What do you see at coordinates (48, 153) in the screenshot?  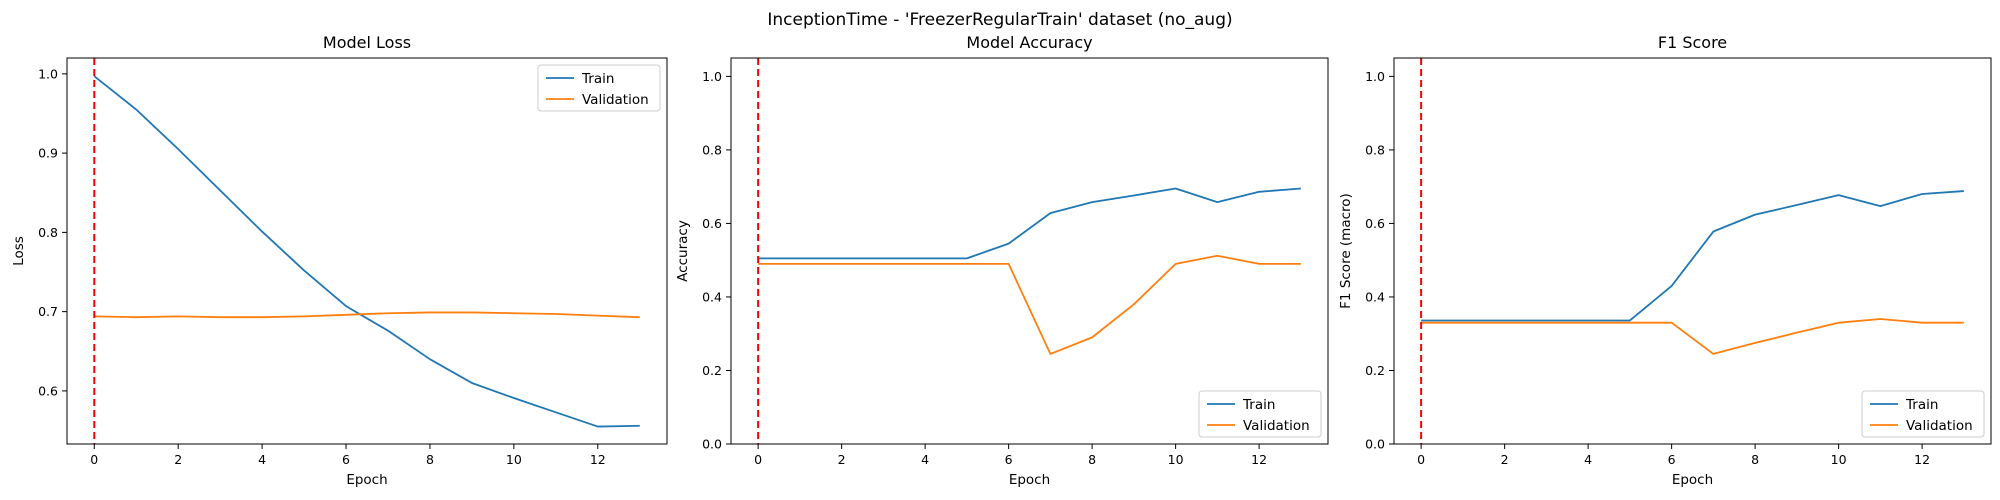 I see `y-tick-label: 0.9` at bounding box center [48, 153].